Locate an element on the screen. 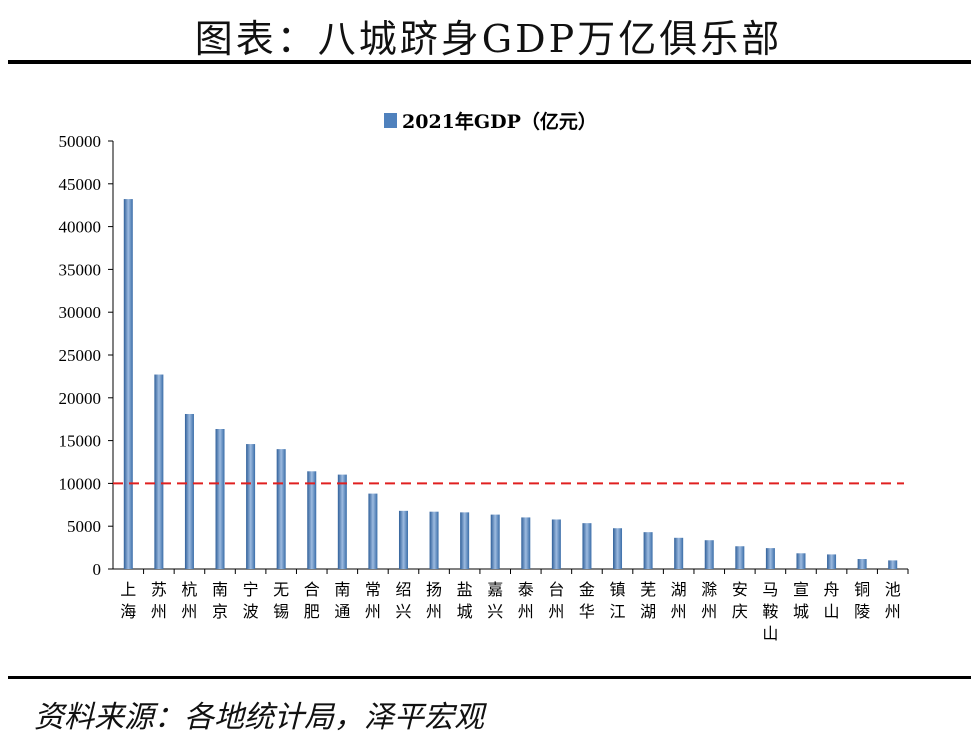 The width and height of the screenshot is (977, 745). x-tick-label: 宁 is located at coordinates (251, 589).